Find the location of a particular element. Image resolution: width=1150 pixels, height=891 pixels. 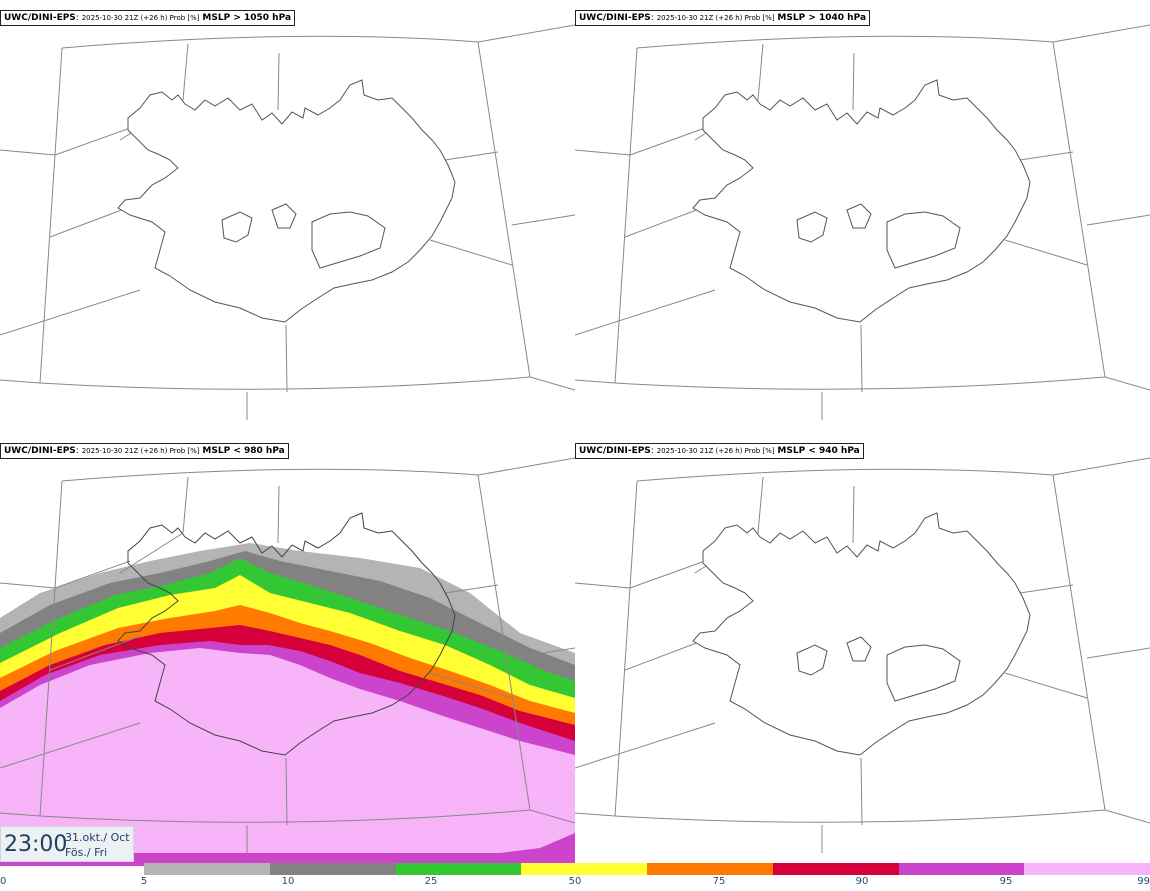

probability-colorbar is located at coordinates (647, 869).